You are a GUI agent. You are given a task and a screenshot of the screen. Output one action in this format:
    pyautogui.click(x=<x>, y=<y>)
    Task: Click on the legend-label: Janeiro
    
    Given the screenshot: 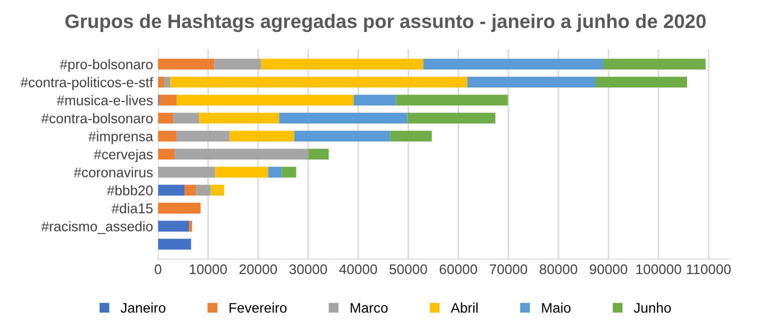 What is the action you would take?
    pyautogui.click(x=143, y=307)
    